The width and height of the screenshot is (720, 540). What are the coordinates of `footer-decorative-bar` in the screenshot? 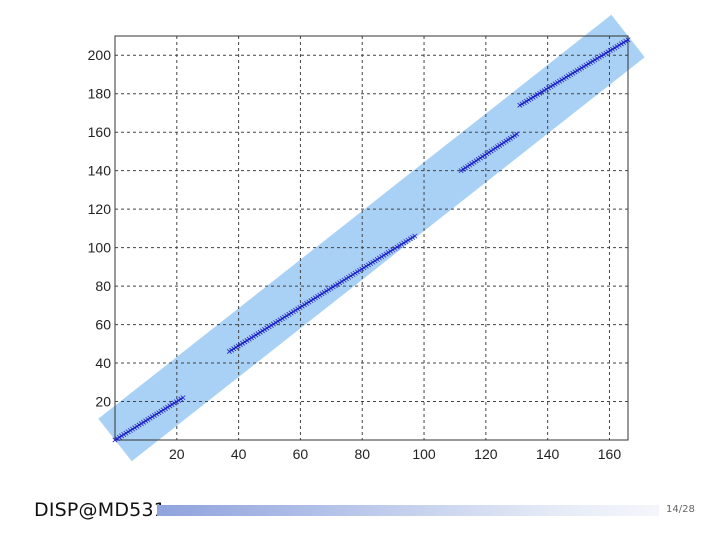 It's located at (408, 510).